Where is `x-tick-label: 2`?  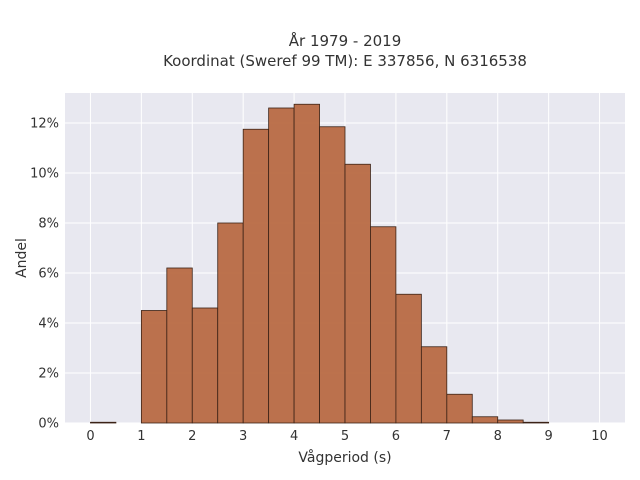
x-tick-label: 2 is located at coordinates (192, 436).